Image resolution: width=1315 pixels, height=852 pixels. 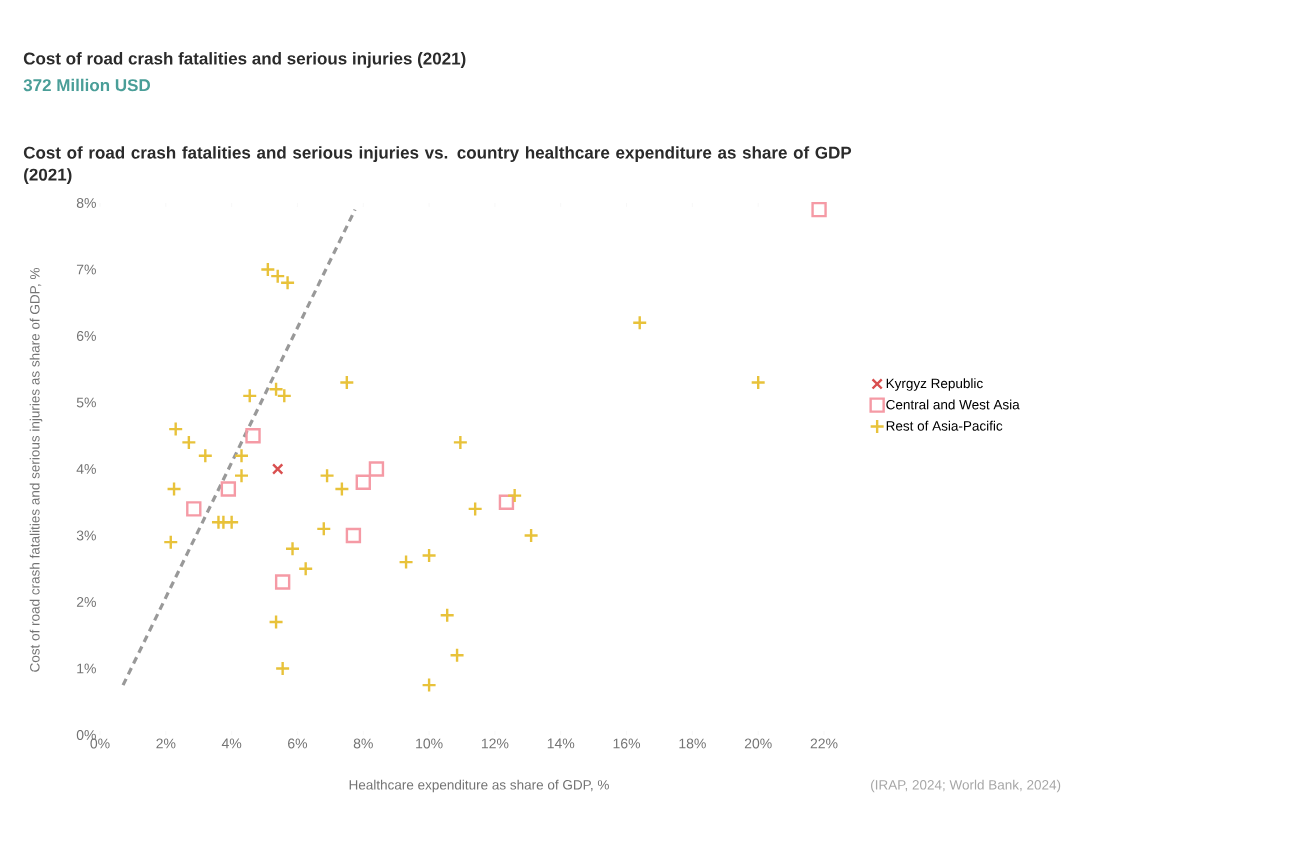 I want to click on x-tick-label: 18%, so click(x=692, y=743).